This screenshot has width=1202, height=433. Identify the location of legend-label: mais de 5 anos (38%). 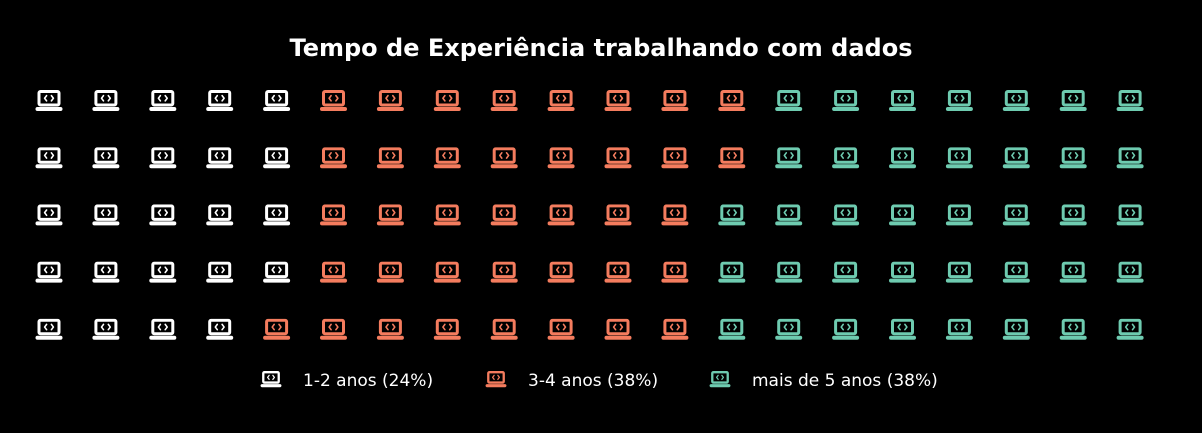
(845, 381).